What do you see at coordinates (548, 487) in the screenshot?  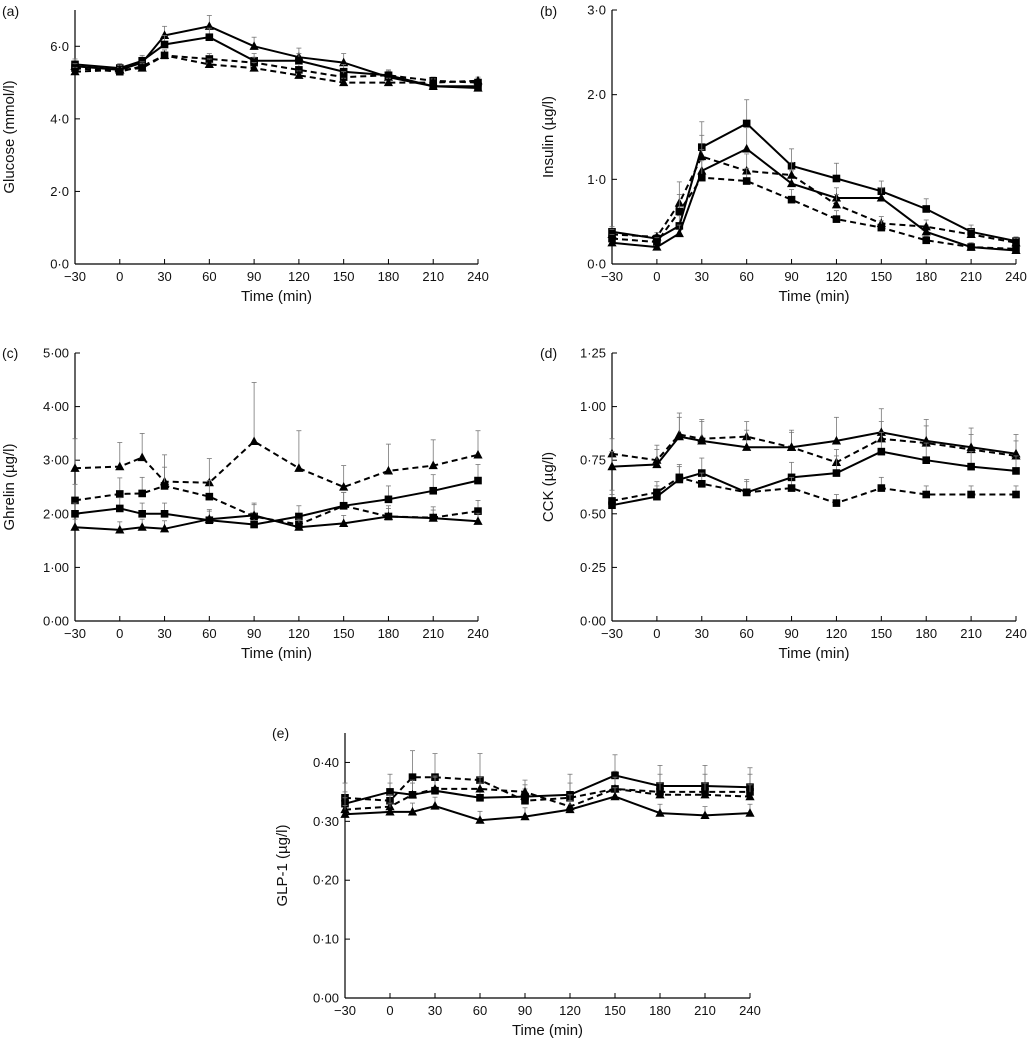 I see `y-axis-title: CCK (µg/l)` at bounding box center [548, 487].